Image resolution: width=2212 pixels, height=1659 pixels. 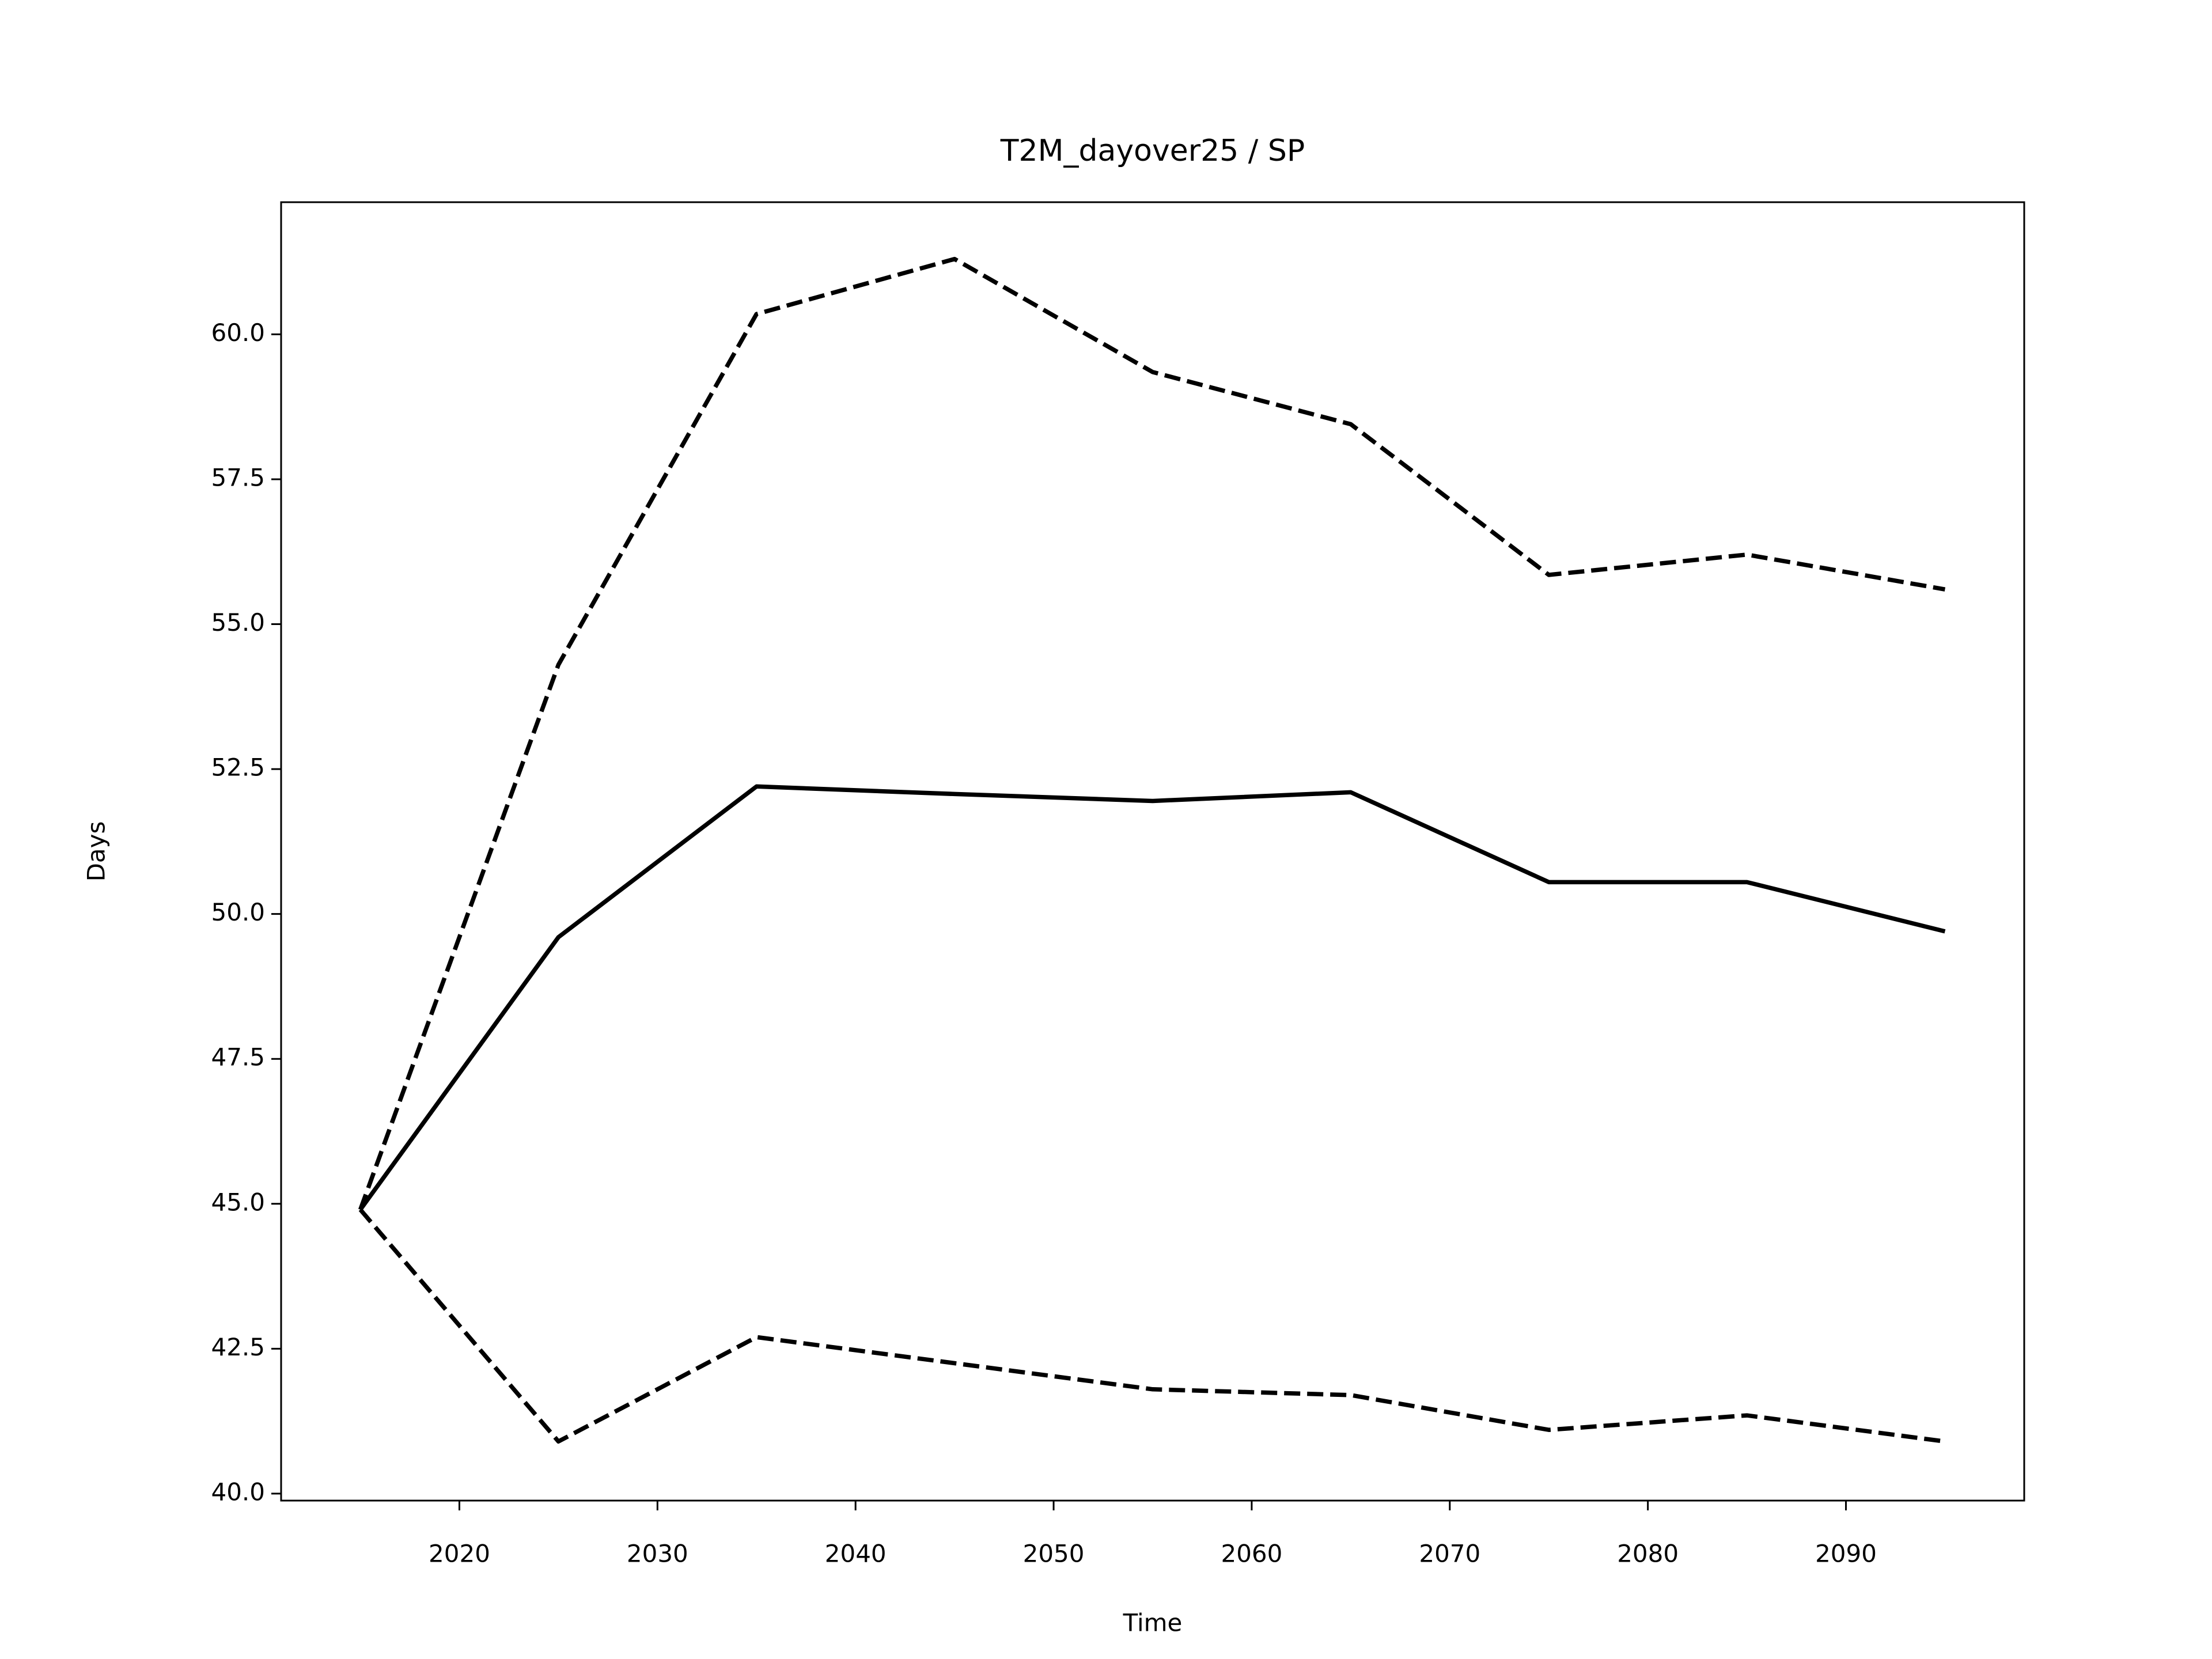 What do you see at coordinates (1153, 1623) in the screenshot?
I see `x-axis-label: Time` at bounding box center [1153, 1623].